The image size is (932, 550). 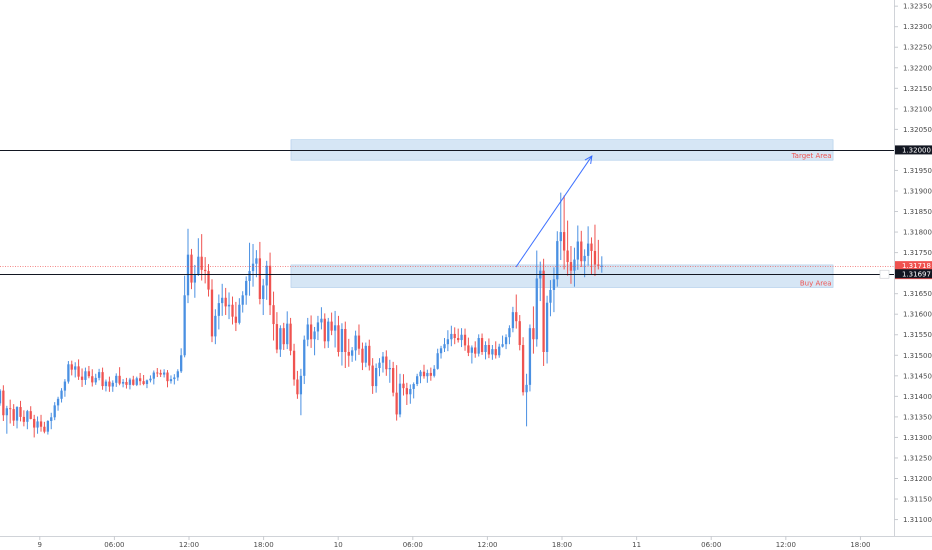 I want to click on y-tick-label: 1.31200, so click(x=917, y=479).